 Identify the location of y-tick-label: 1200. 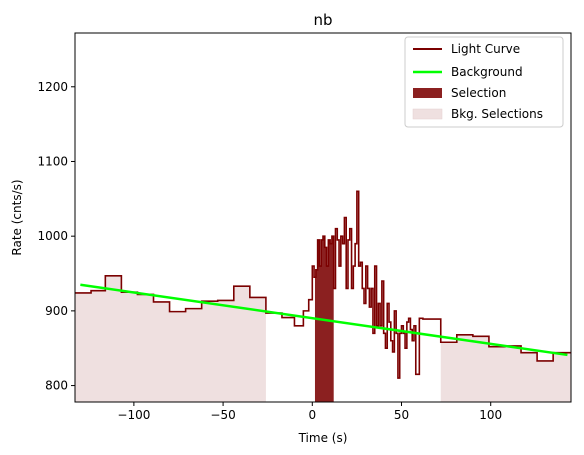
(52, 87).